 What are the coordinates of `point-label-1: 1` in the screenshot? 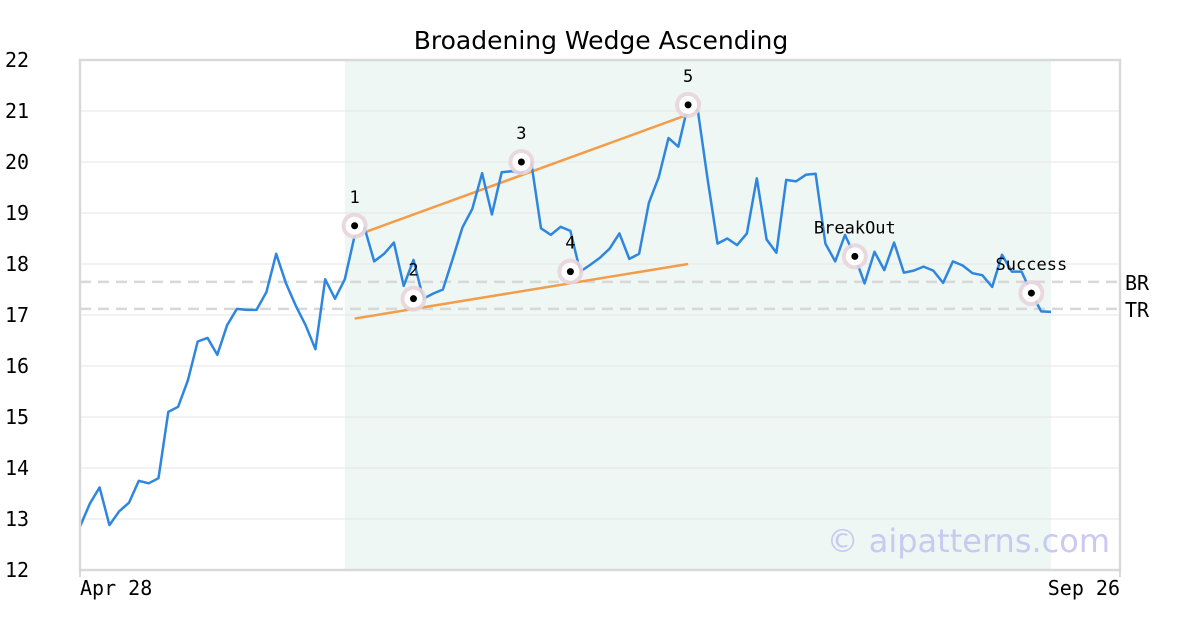 It's located at (355, 198).